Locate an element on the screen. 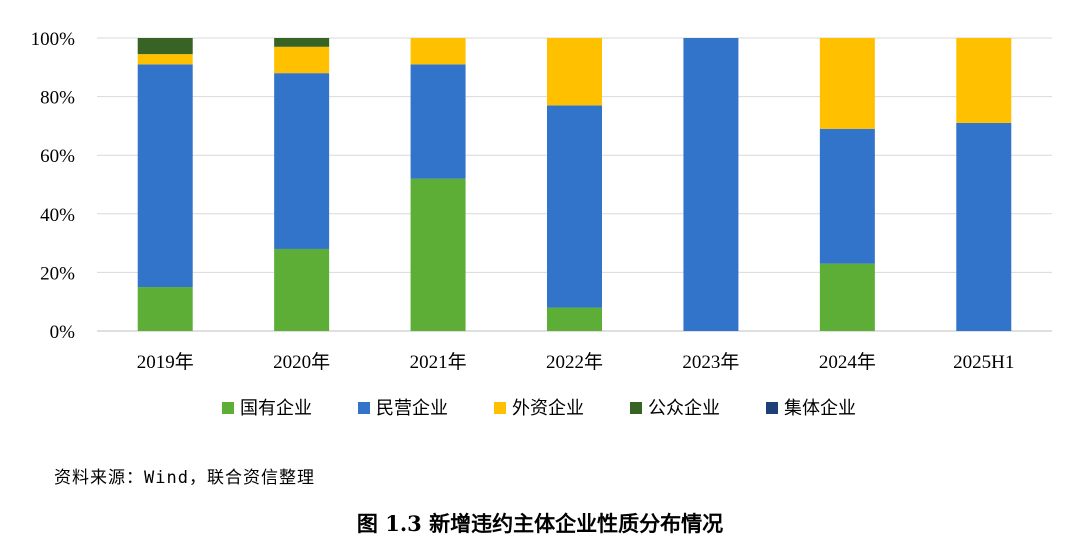 The height and width of the screenshot is (546, 1080). x-tick-label: 2022年 is located at coordinates (574, 362).